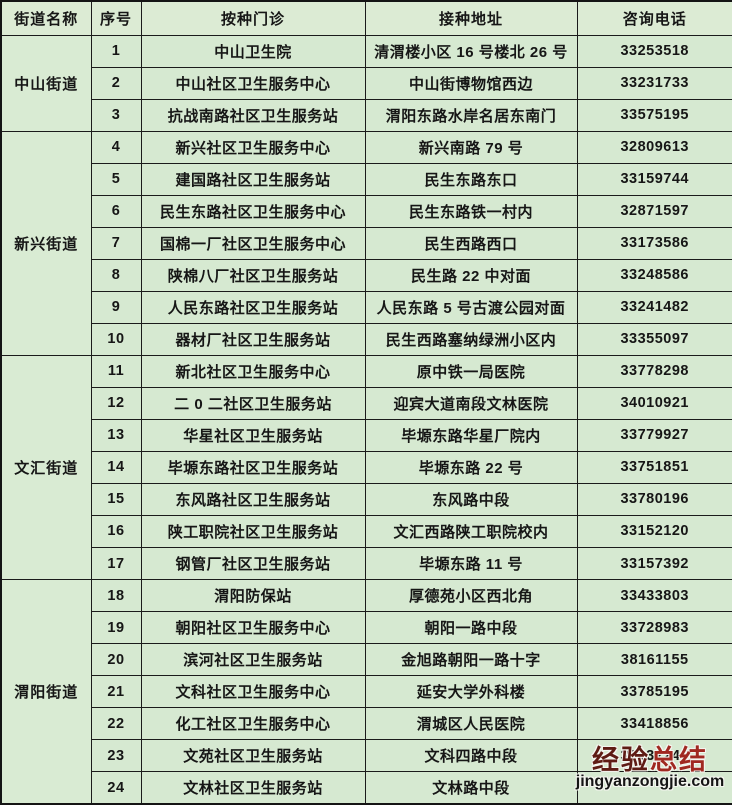 This screenshot has width=732, height=805. I want to click on street-group-cell: 文汇街道, so click(46, 467).